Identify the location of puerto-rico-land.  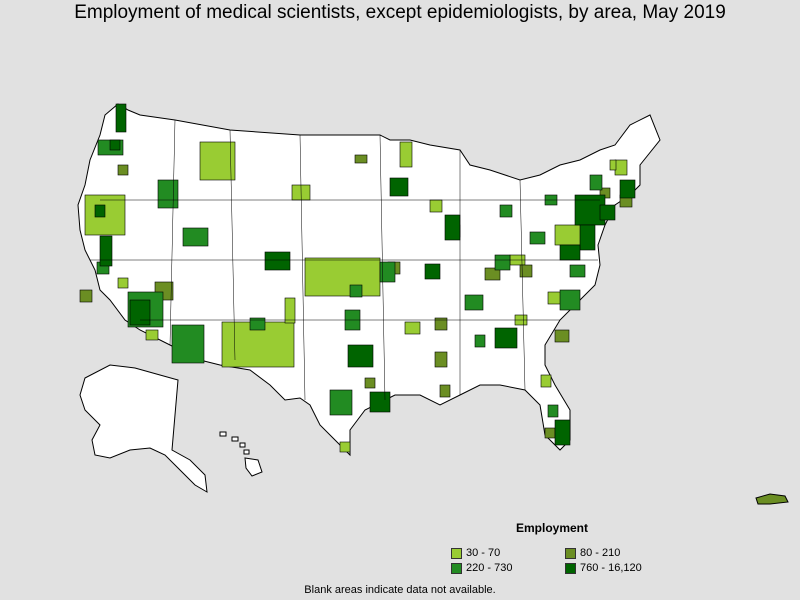
(772, 499).